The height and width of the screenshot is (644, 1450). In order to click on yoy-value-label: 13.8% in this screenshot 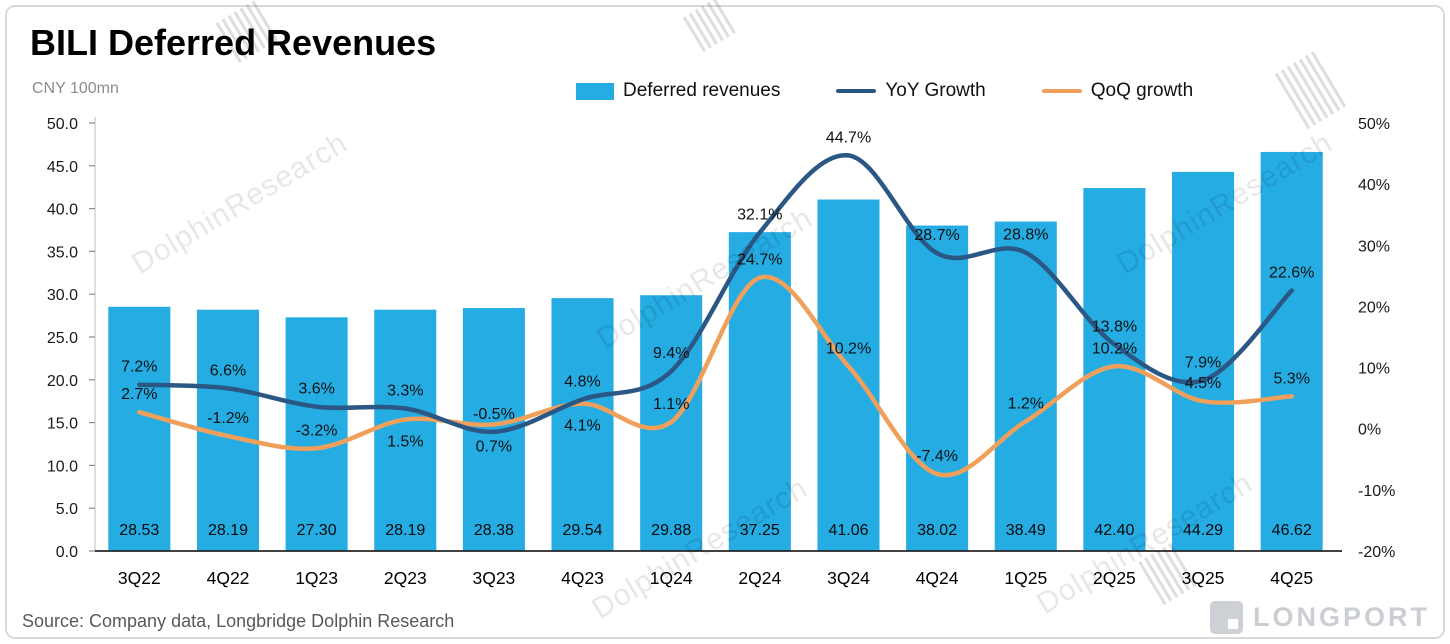, I will do `click(1114, 326)`.